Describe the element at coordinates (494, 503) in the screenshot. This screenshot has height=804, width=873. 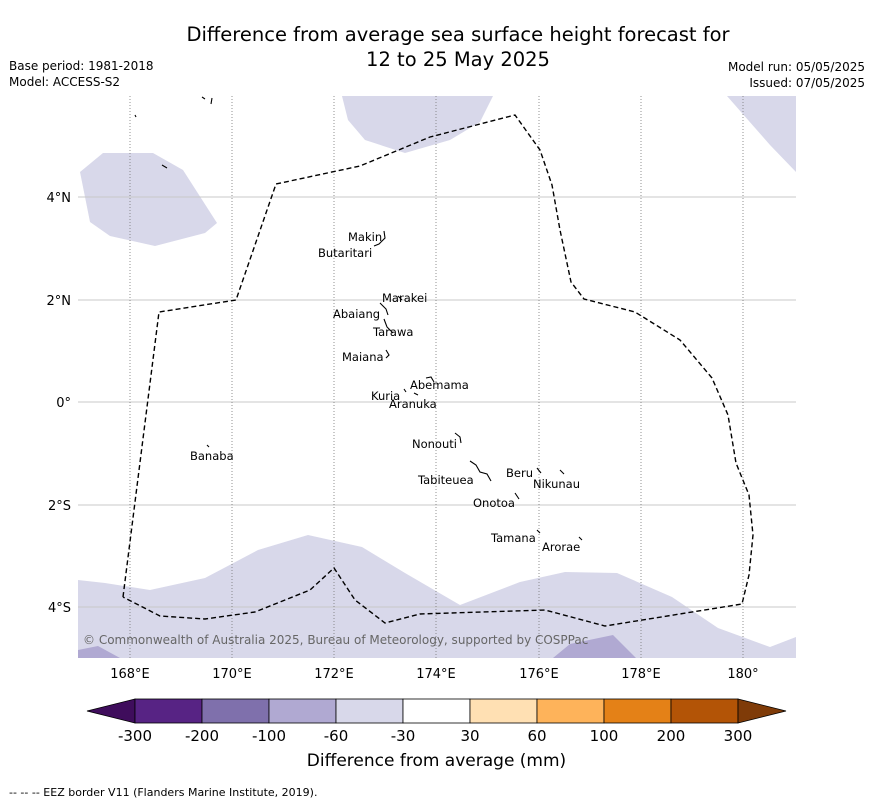
I see `label-onotoa: Onotoa` at that location.